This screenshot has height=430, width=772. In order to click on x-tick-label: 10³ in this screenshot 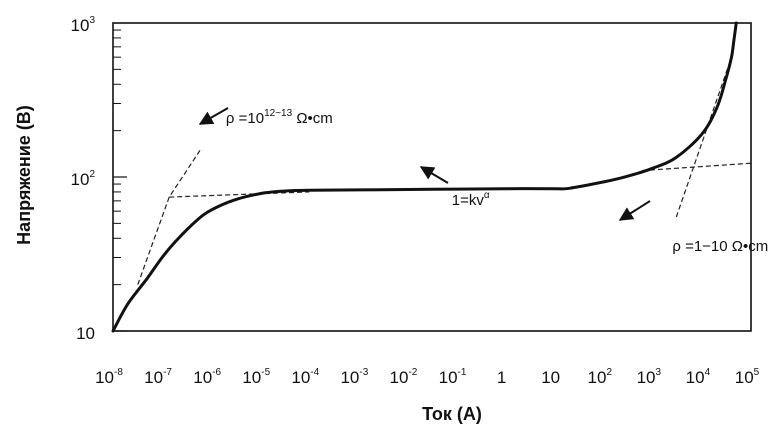, I will do `click(649, 377)`.